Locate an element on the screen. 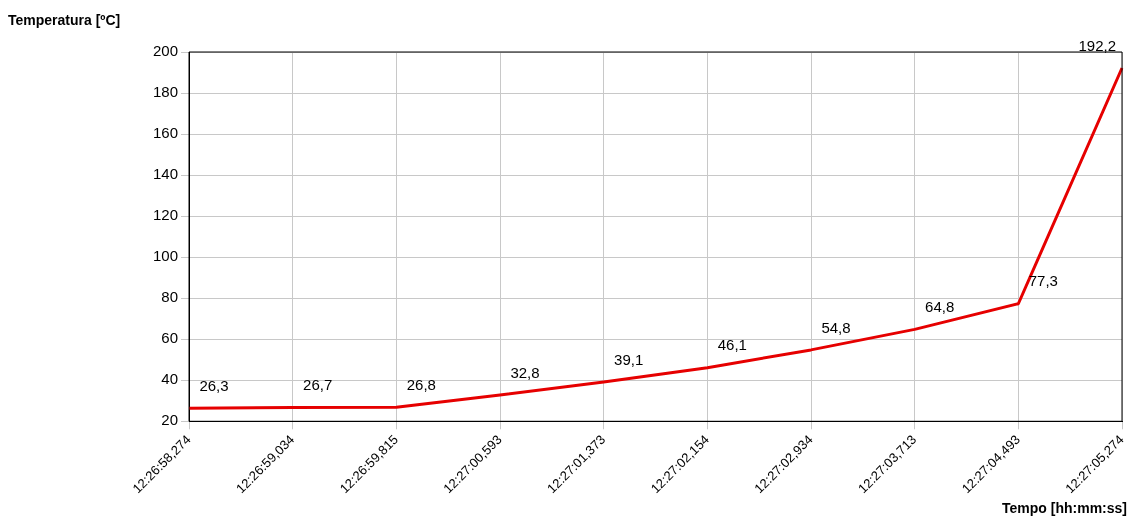  data-label: 77,3 is located at coordinates (1043, 281).